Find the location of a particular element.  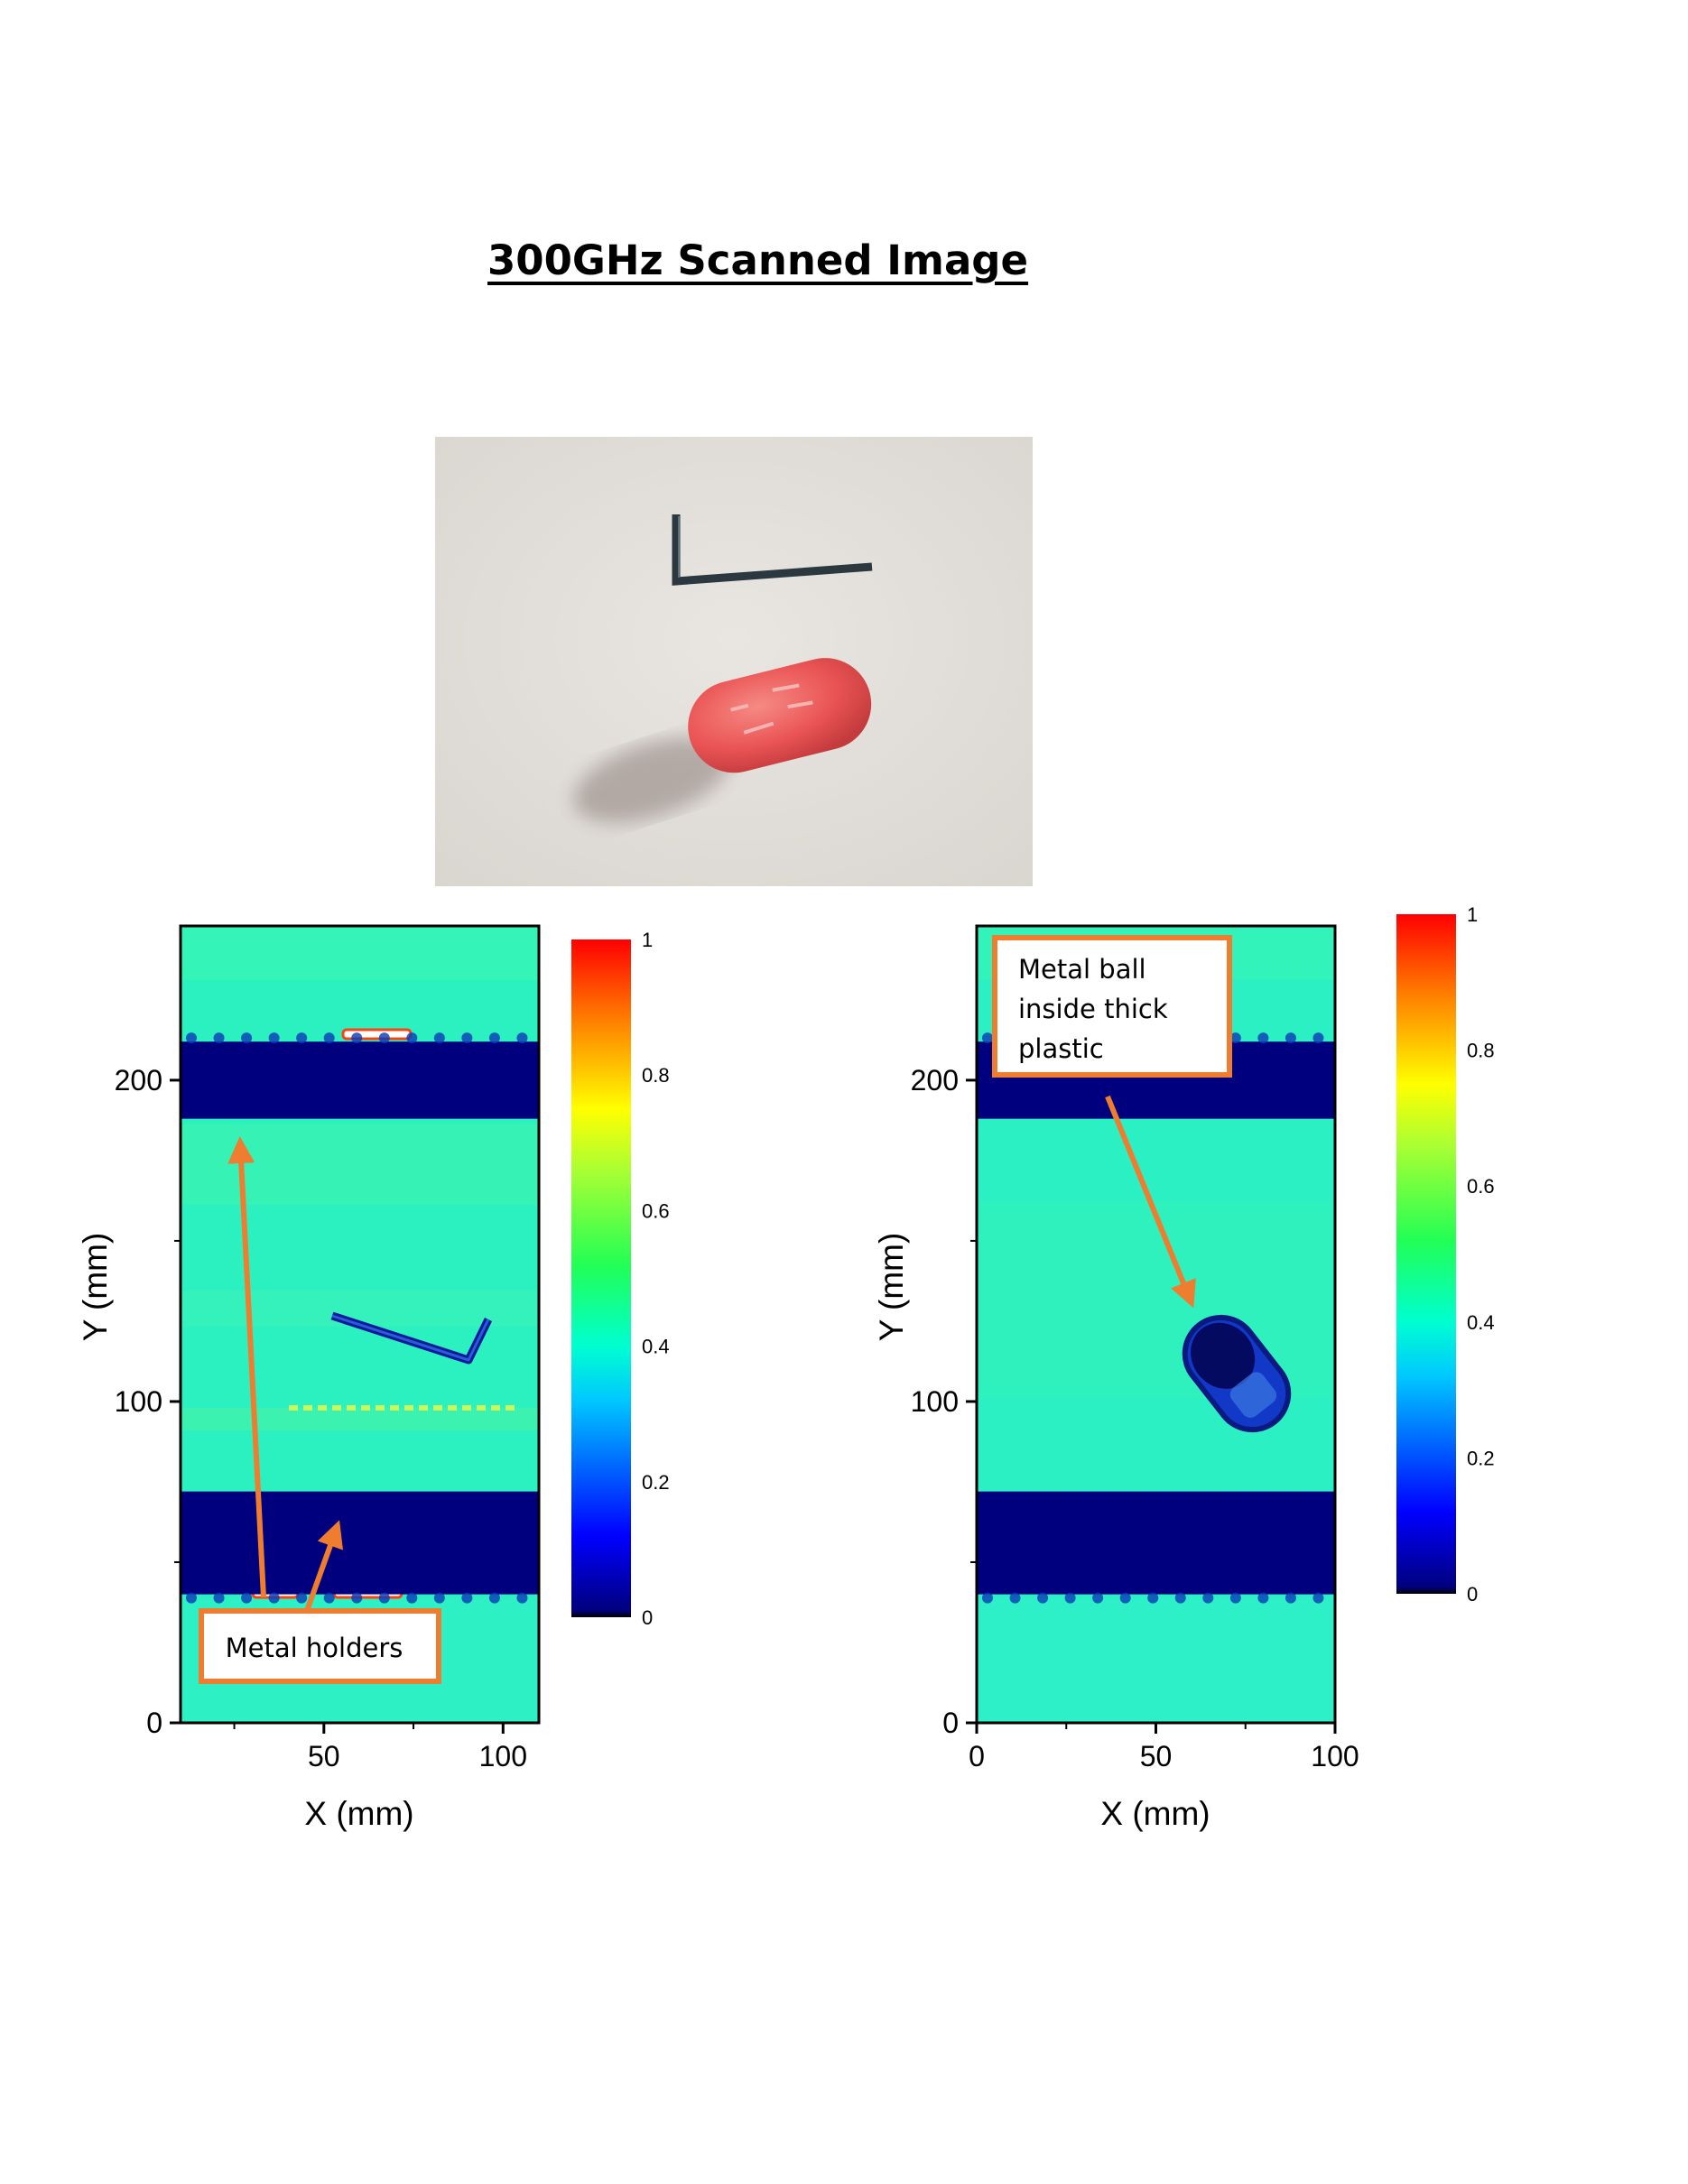

capsule-scan-mark is located at coordinates (1237, 1373).